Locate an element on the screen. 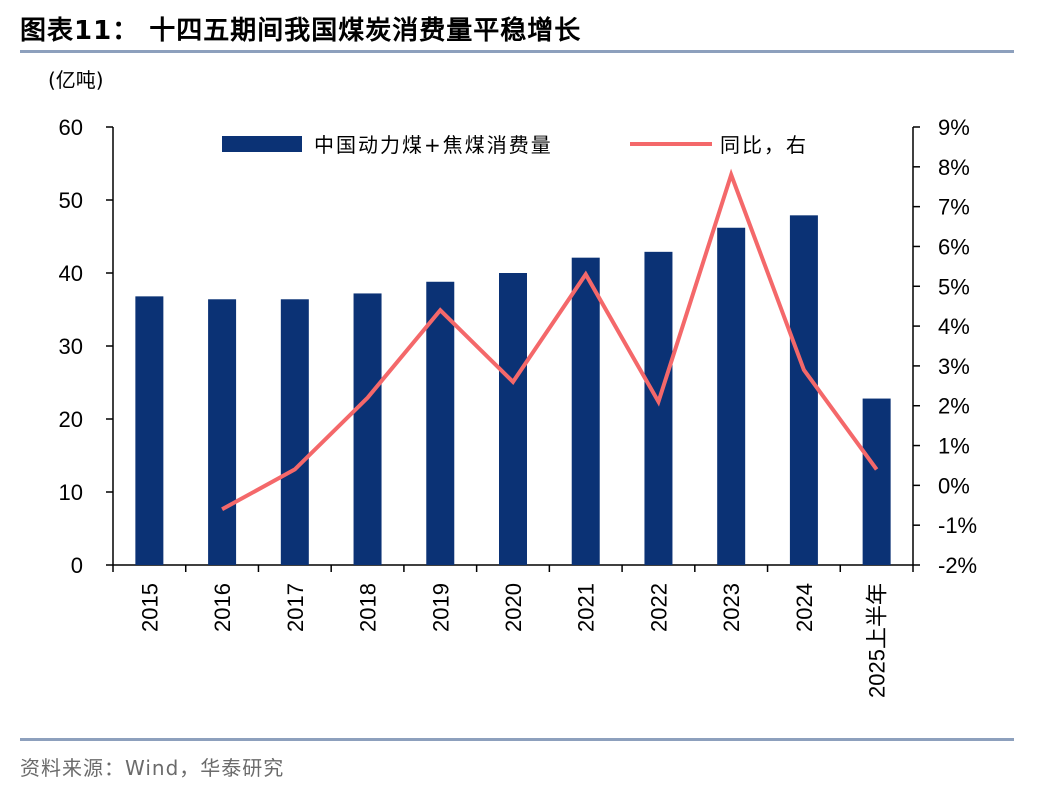 This screenshot has height=792, width=1048. x-axis-tick-label: 2018 is located at coordinates (368, 607).